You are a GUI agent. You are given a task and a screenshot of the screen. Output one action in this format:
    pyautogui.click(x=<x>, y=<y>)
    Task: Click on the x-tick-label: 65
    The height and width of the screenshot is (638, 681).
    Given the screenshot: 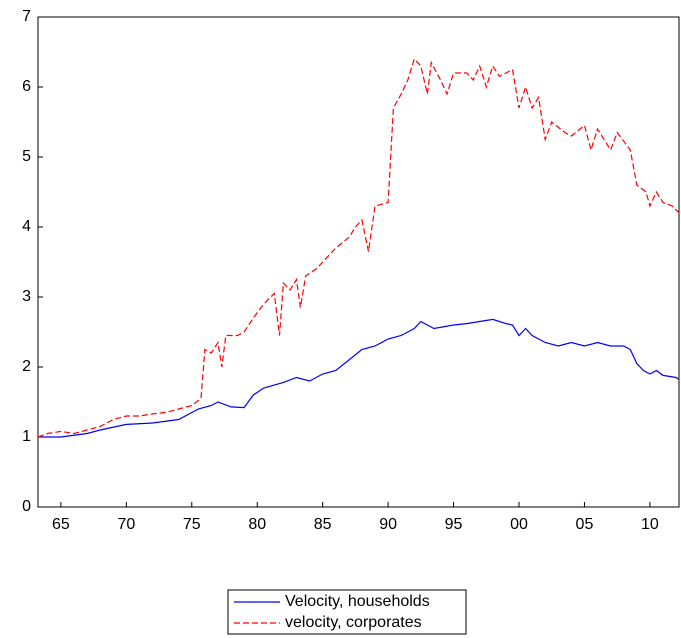 What is the action you would take?
    pyautogui.click(x=61, y=524)
    